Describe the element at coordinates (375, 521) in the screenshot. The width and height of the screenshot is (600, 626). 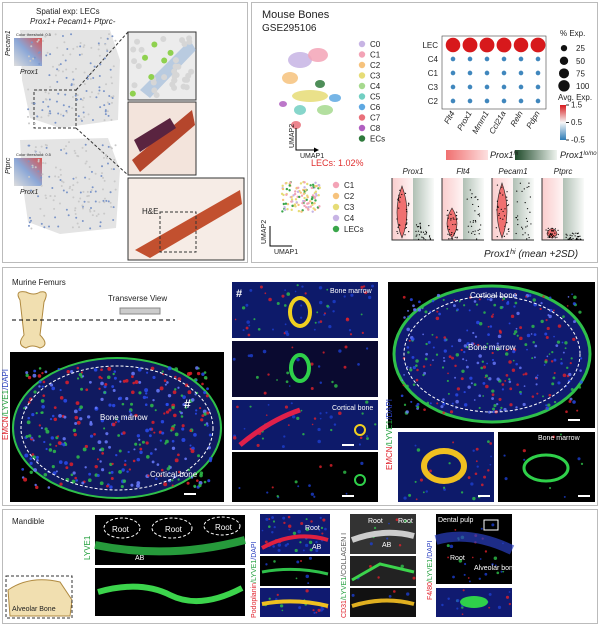
I see `region-label: Root` at that location.